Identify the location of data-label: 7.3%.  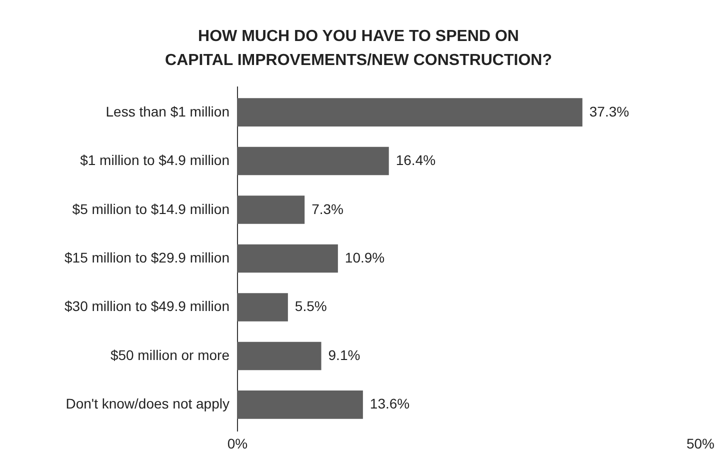
(328, 208).